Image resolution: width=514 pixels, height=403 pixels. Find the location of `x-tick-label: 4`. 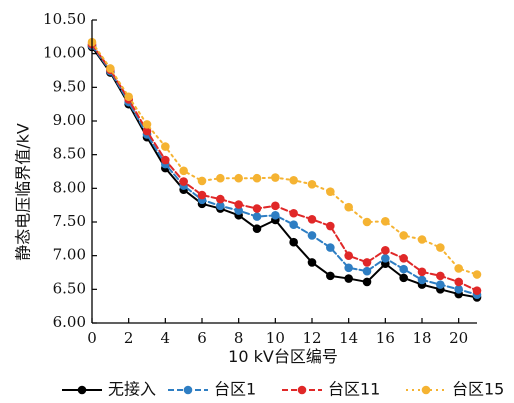

x-tick-label: 4 is located at coordinates (166, 338).